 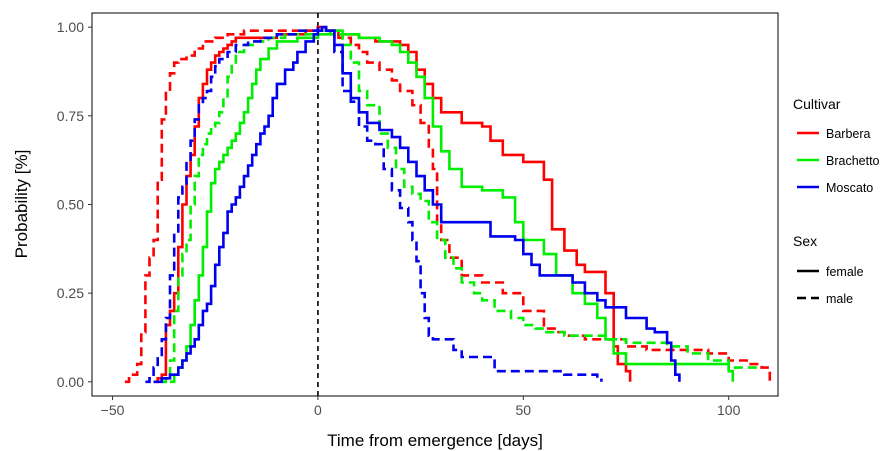 I want to click on x-tick-label: 100, so click(x=729, y=410).